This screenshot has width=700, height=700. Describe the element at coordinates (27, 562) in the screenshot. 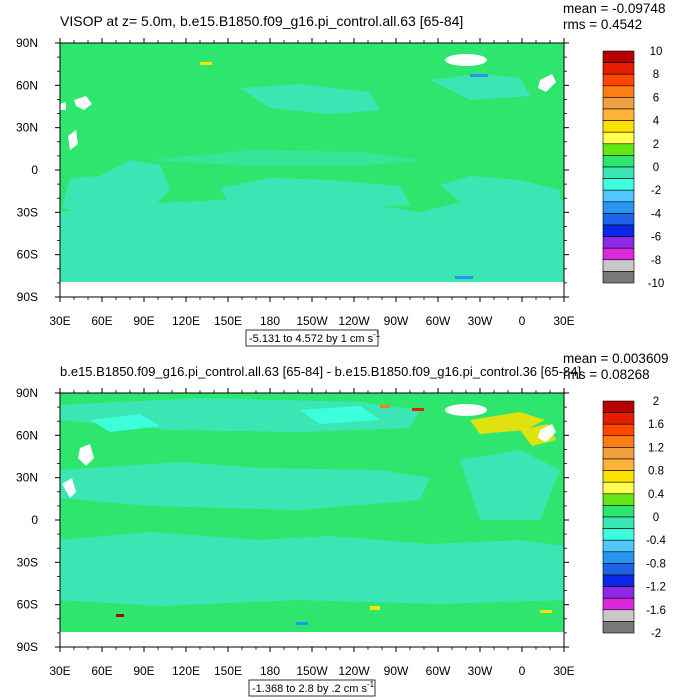

I see `y-tick-label: 30S` at that location.